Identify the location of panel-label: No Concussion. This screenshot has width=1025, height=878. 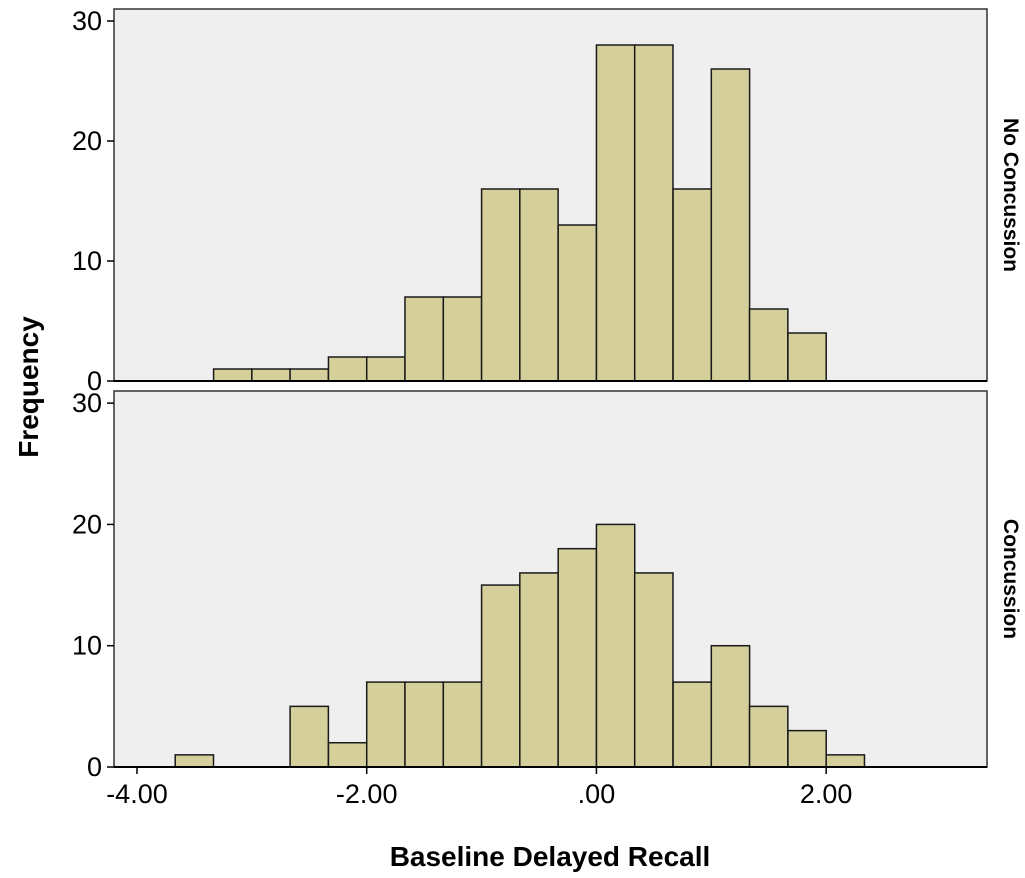
(1010, 195).